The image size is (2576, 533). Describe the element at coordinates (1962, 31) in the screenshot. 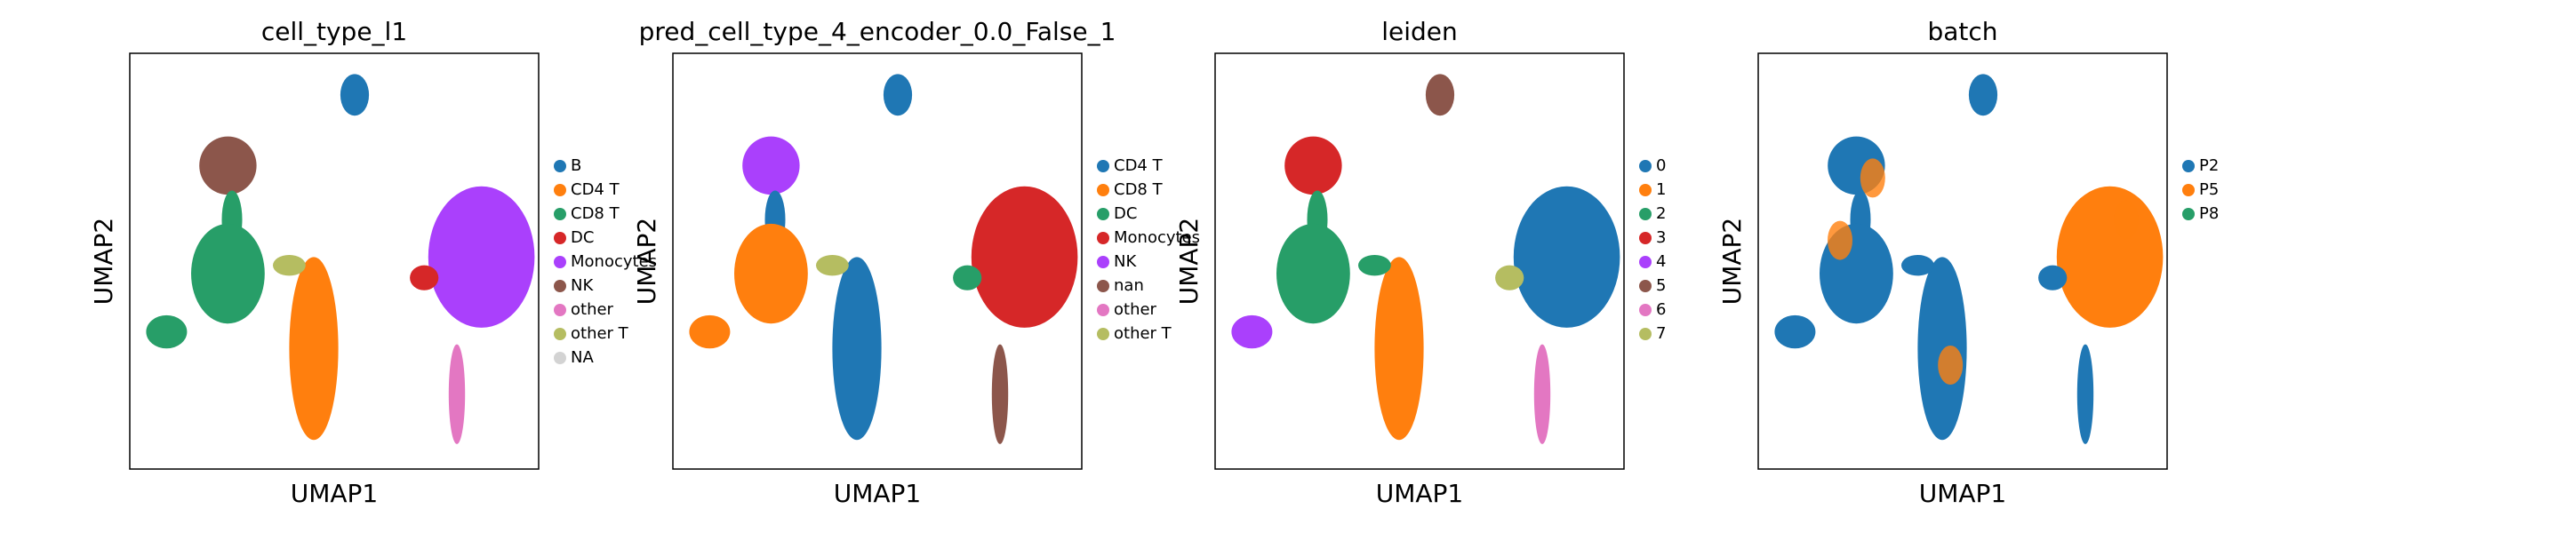

I see `chart-title: batch` at that location.